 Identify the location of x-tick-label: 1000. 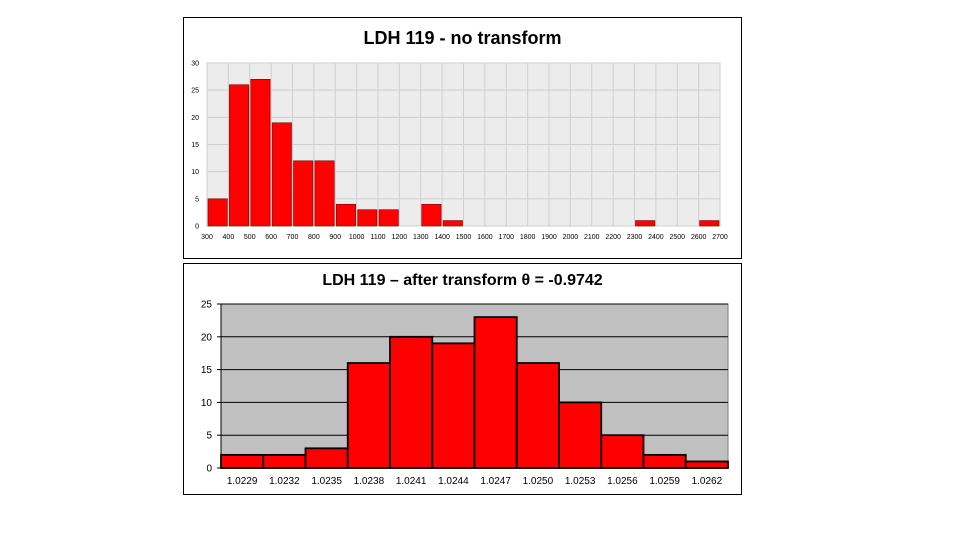
(357, 237).